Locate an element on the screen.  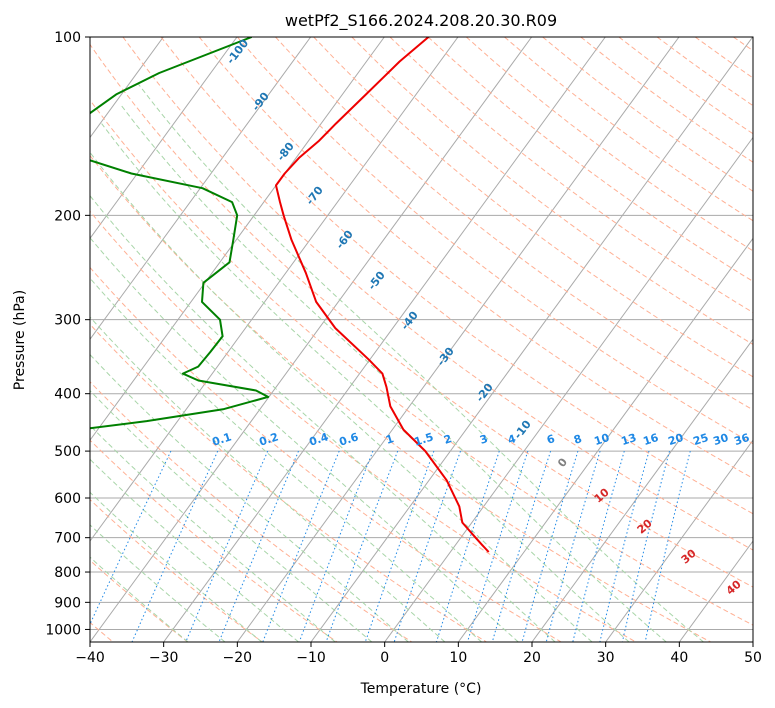
x-tick-label: 50 is located at coordinates (753, 658).